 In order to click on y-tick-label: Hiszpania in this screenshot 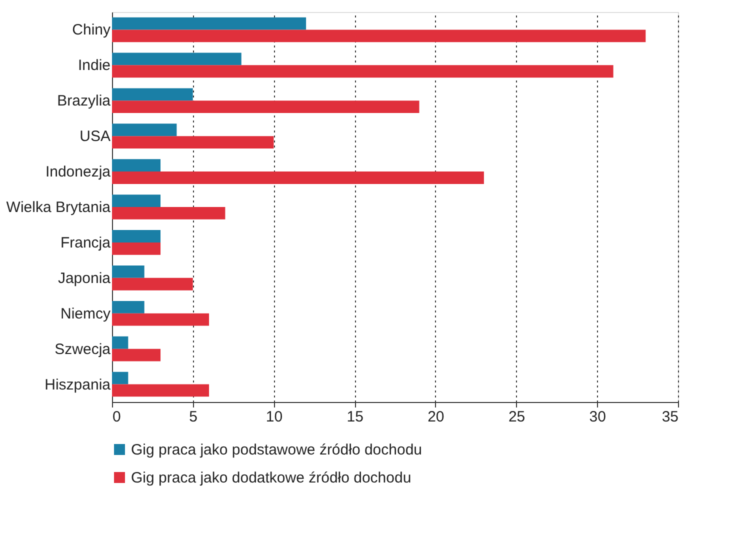, I will do `click(78, 385)`.